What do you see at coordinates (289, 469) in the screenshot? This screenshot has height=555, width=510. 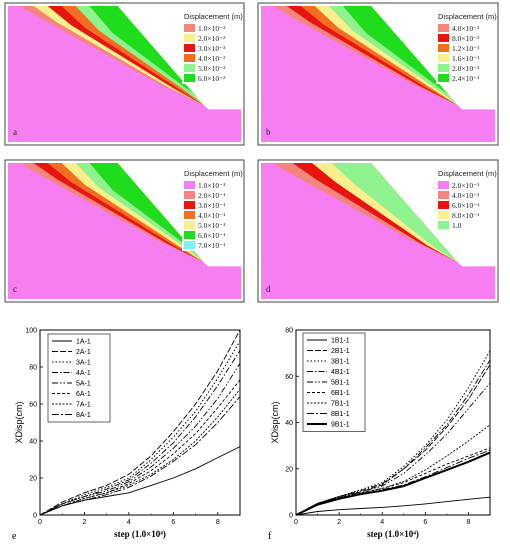 I see `y-tick-label: 20` at bounding box center [289, 469].